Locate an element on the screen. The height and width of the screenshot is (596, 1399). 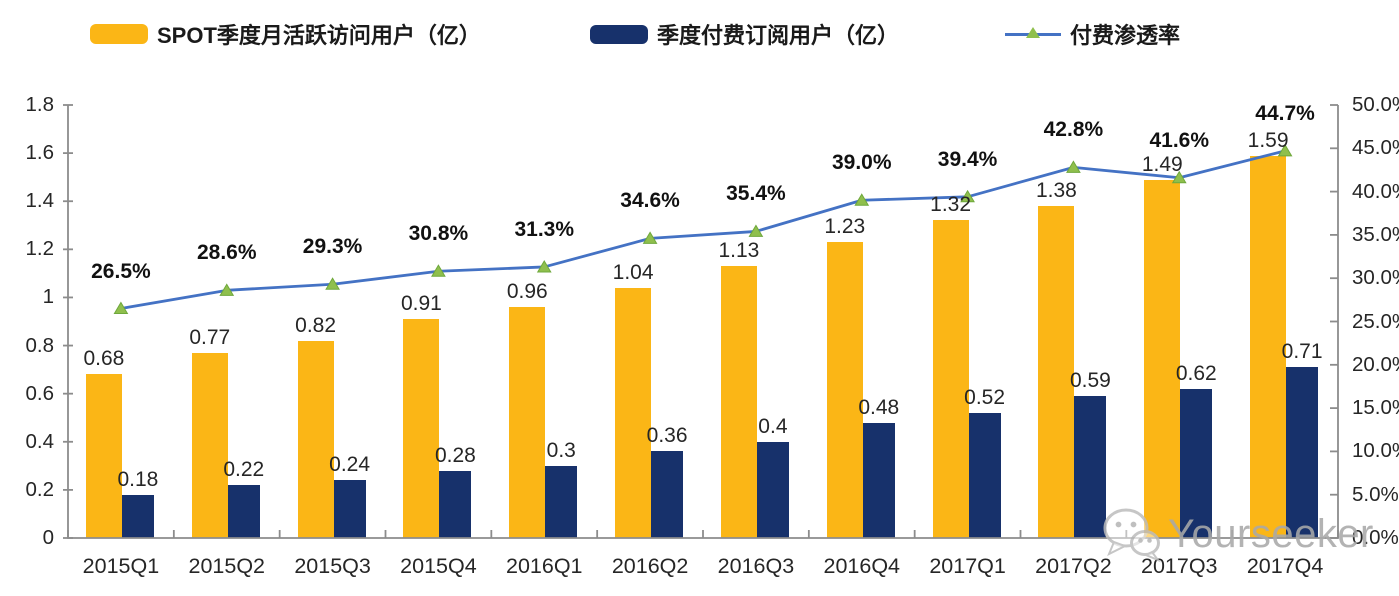
category-label: 2016Q2 is located at coordinates (650, 566).